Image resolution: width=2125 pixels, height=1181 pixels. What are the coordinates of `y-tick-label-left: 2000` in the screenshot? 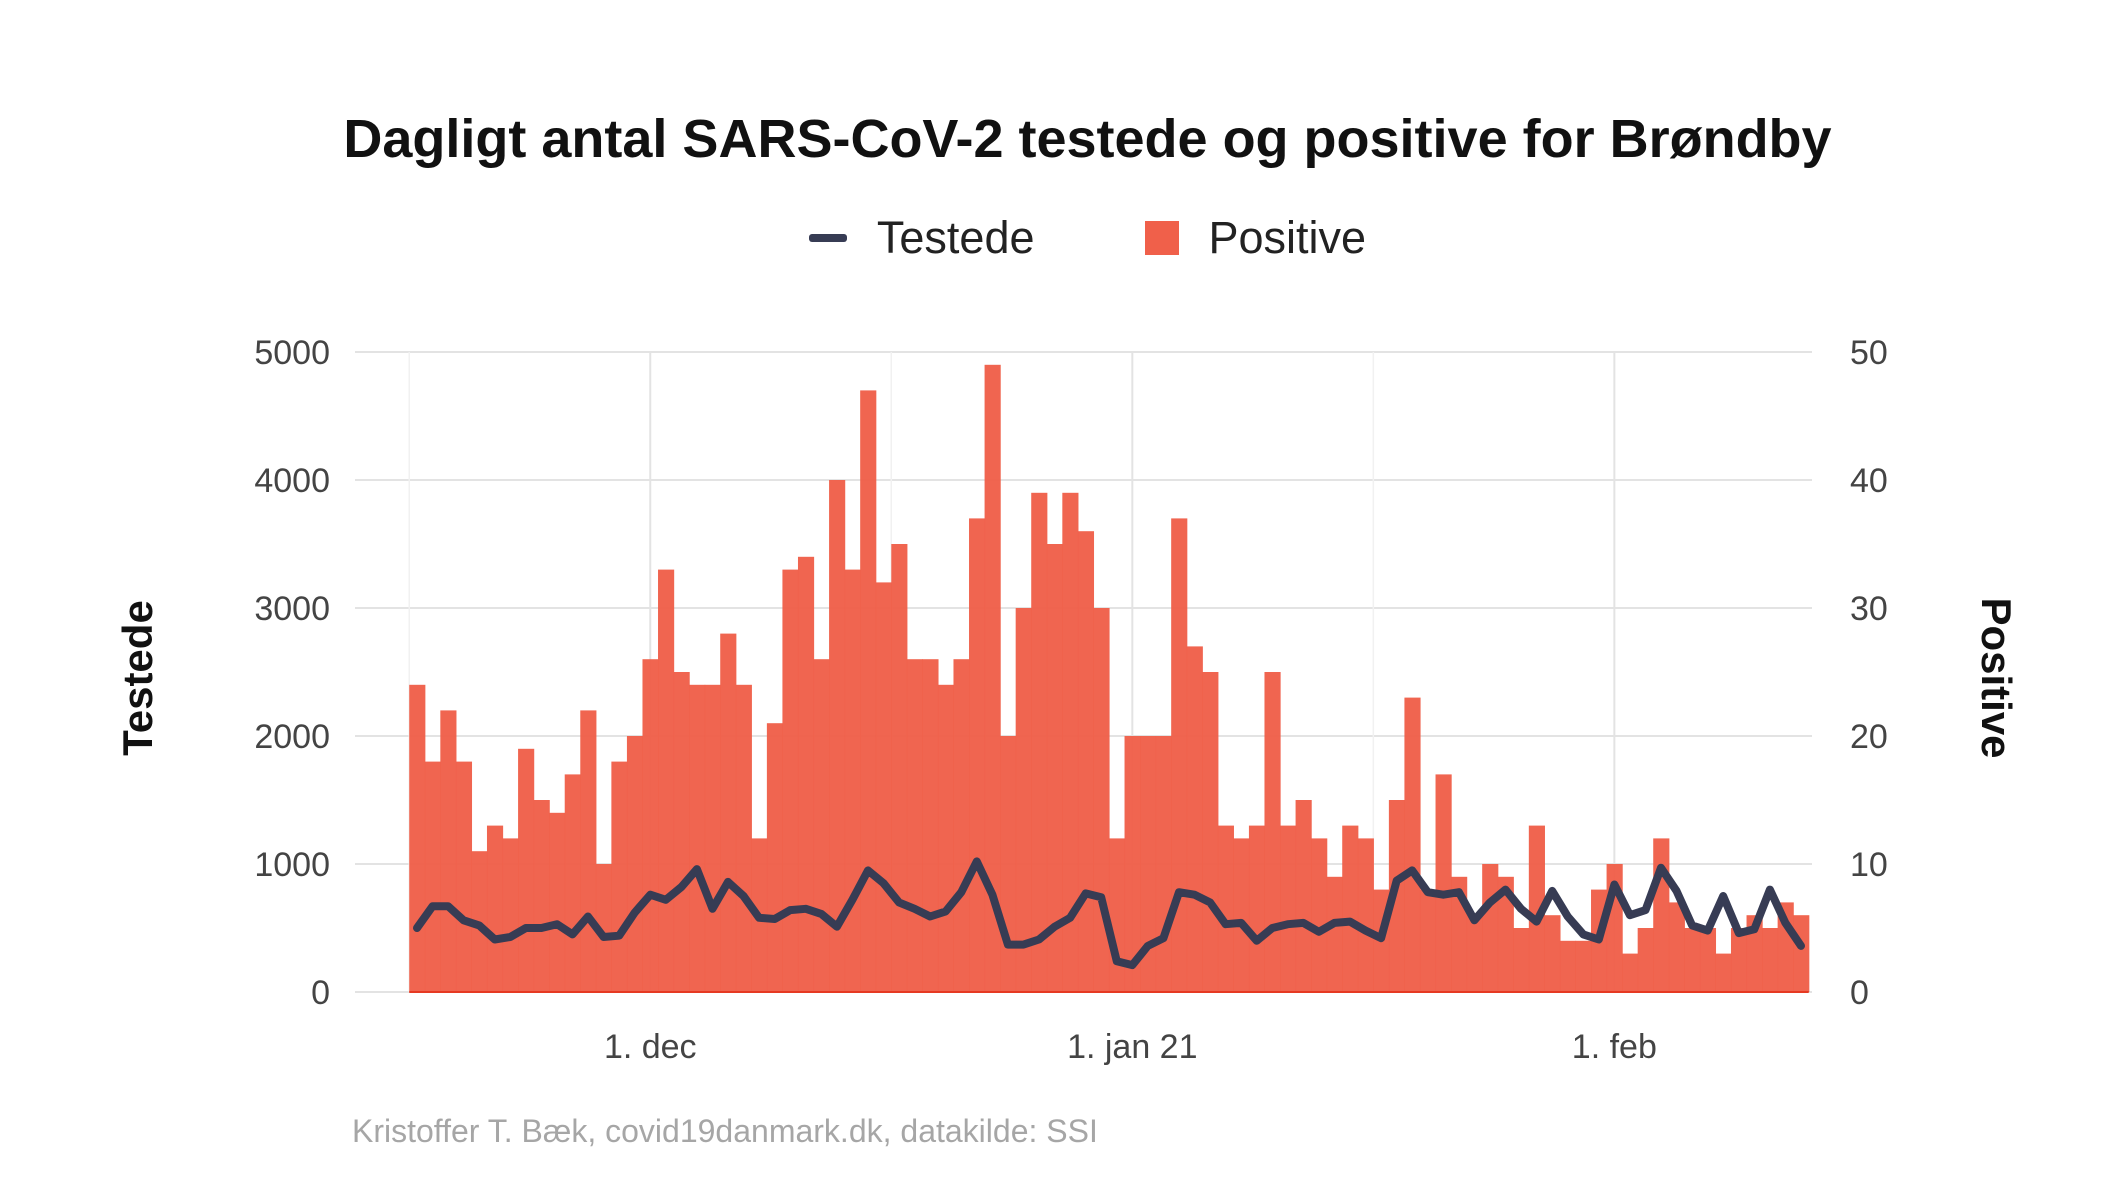 It's located at (292, 737).